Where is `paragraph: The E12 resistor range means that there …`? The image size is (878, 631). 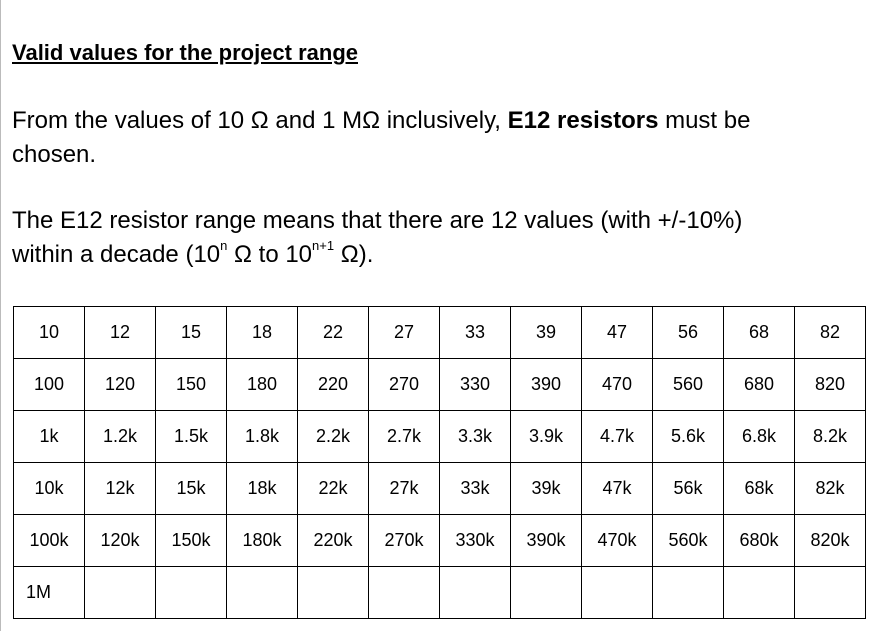 paragraph: The E12 resistor range means that there … is located at coordinates (442, 238).